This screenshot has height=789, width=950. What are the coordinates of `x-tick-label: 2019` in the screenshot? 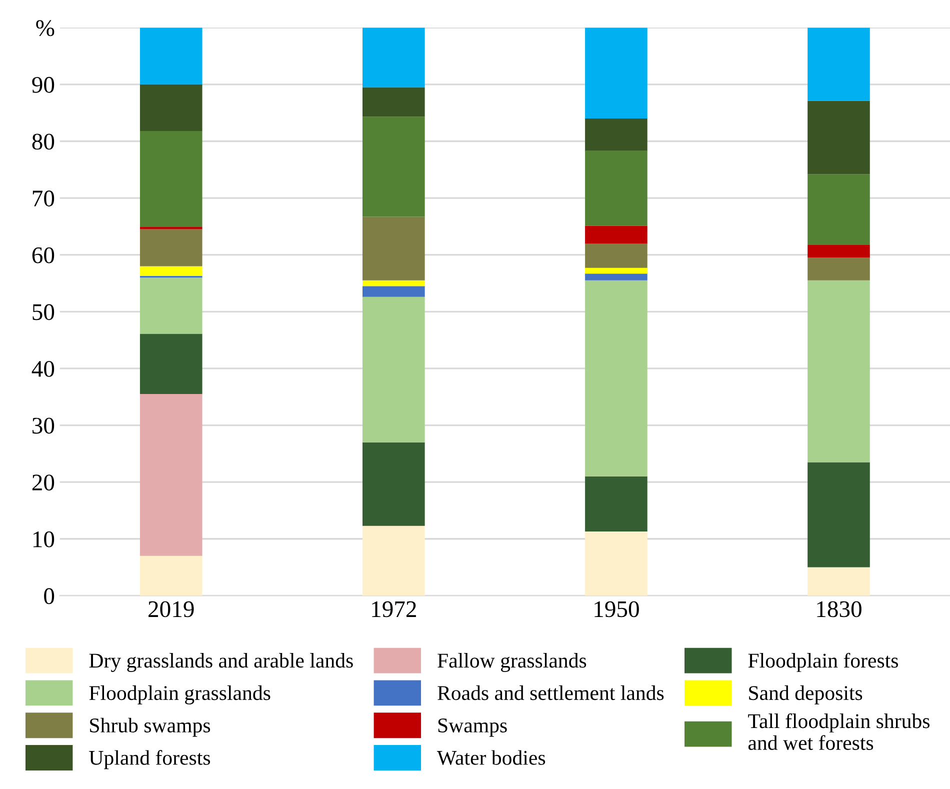 It's located at (171, 609).